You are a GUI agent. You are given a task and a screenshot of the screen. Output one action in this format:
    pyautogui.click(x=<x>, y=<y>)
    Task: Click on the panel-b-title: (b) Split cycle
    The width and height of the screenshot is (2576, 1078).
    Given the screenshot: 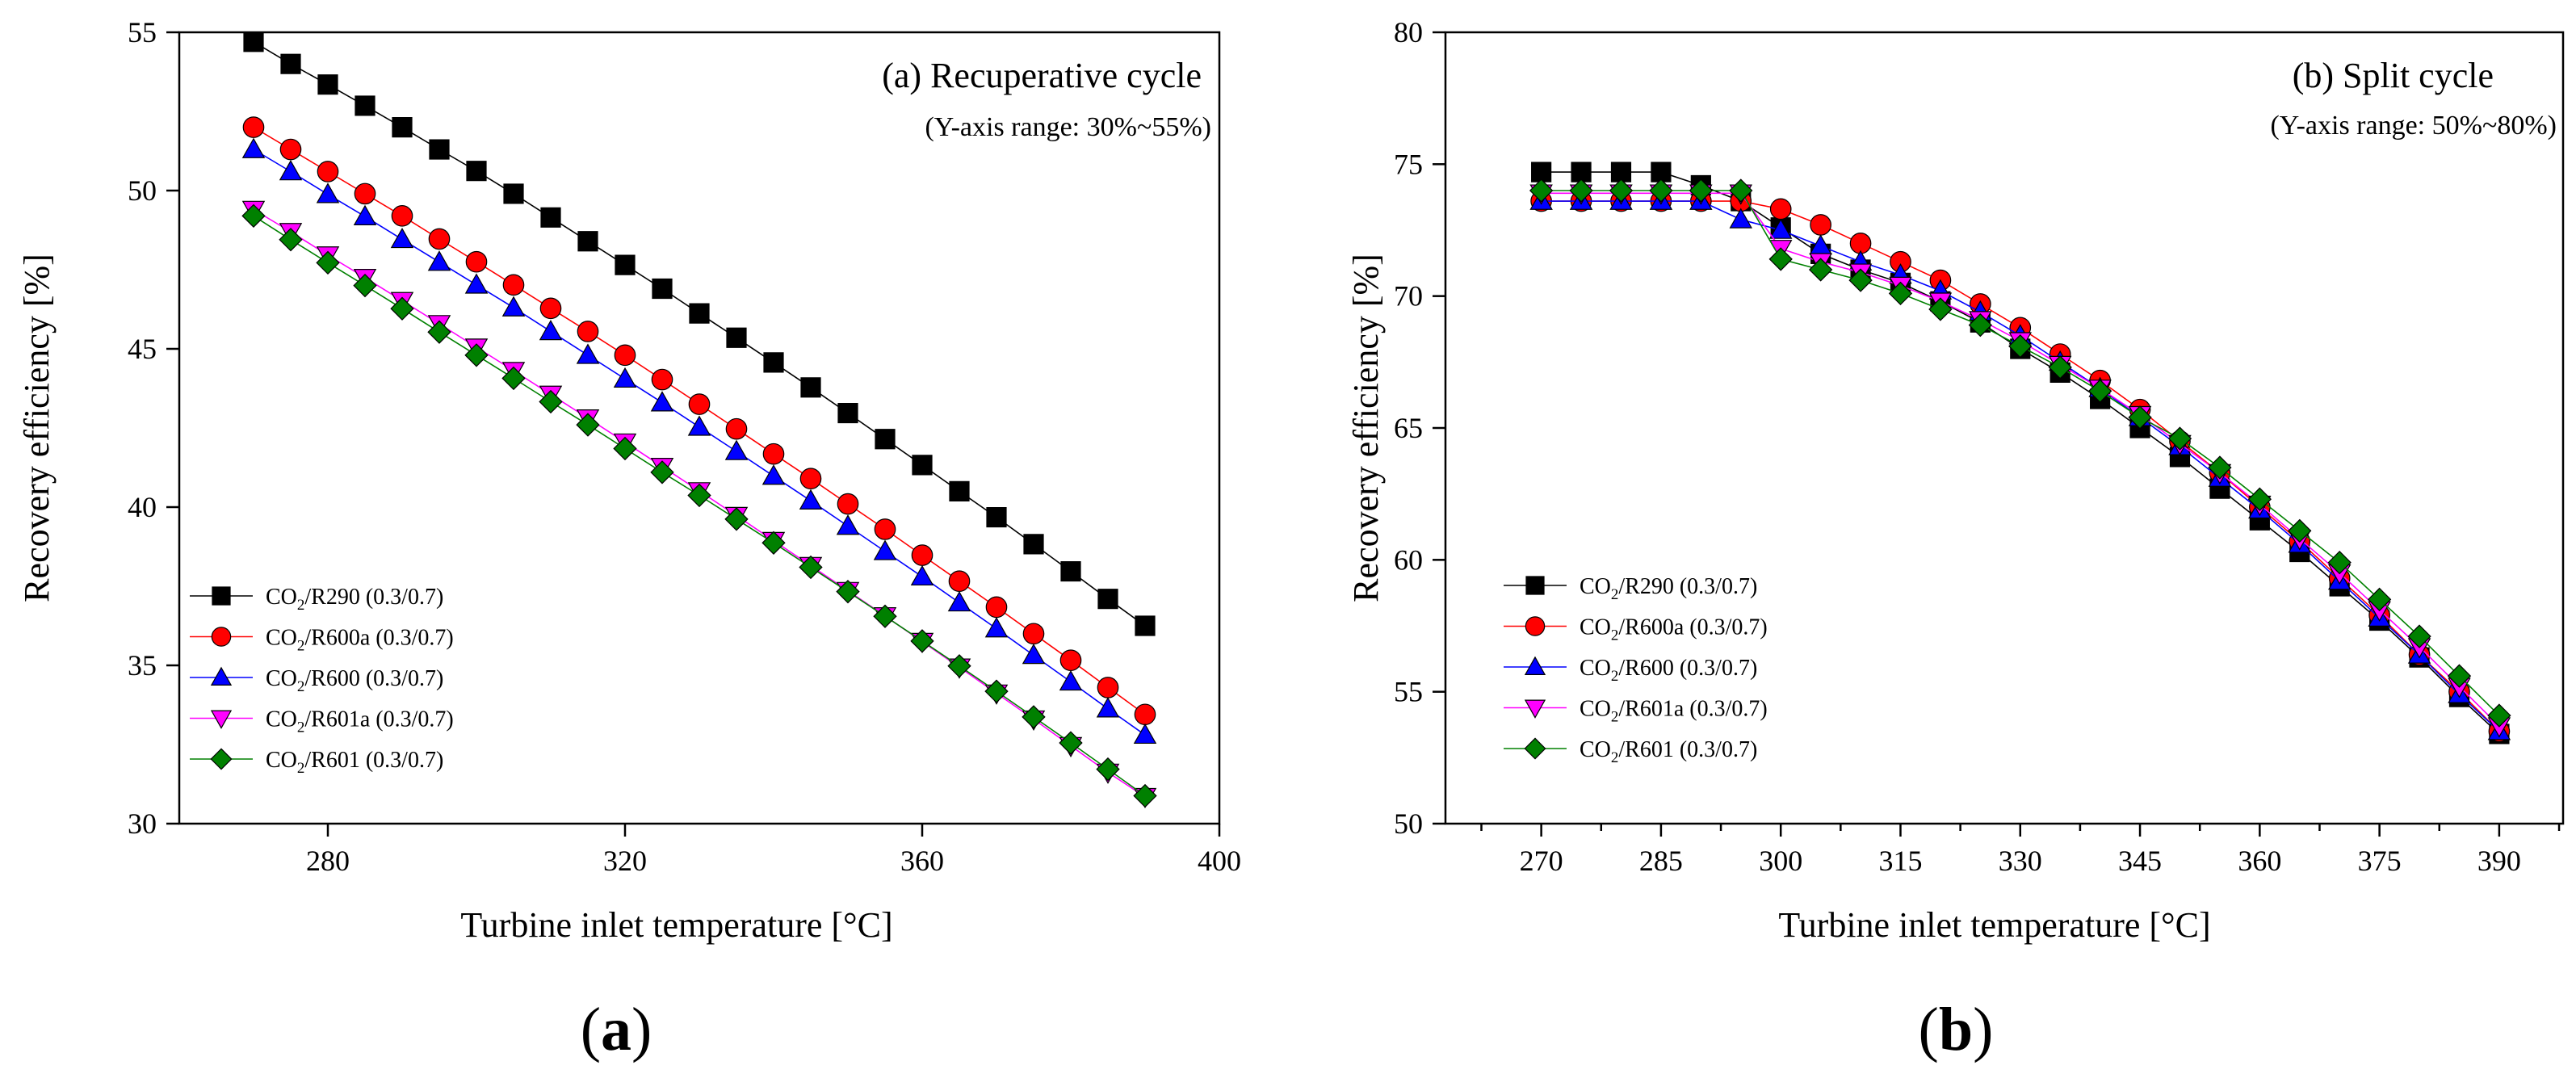 What is the action you would take?
    pyautogui.click(x=2393, y=75)
    